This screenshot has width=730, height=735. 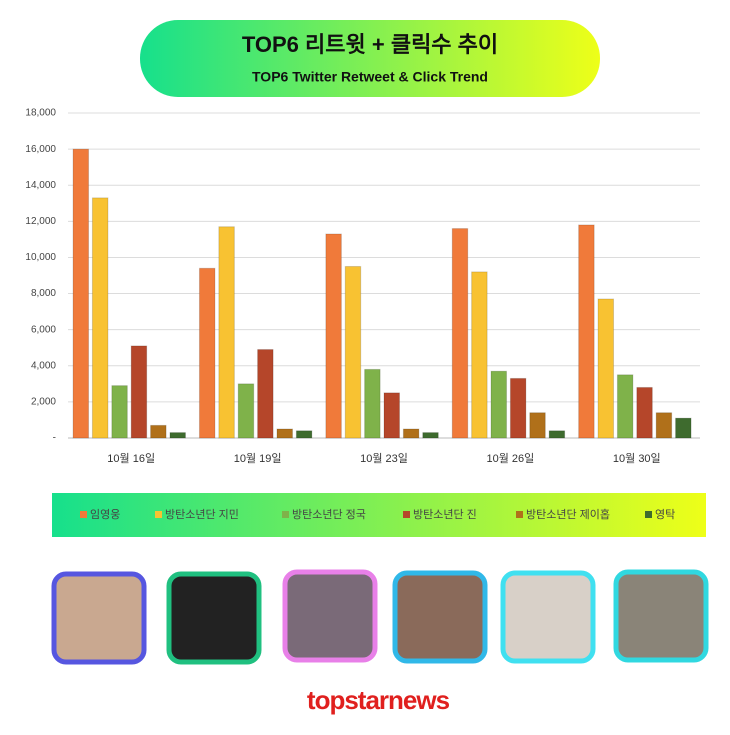 I want to click on legend-label: 방탄소년단 정국, so click(x=329, y=514).